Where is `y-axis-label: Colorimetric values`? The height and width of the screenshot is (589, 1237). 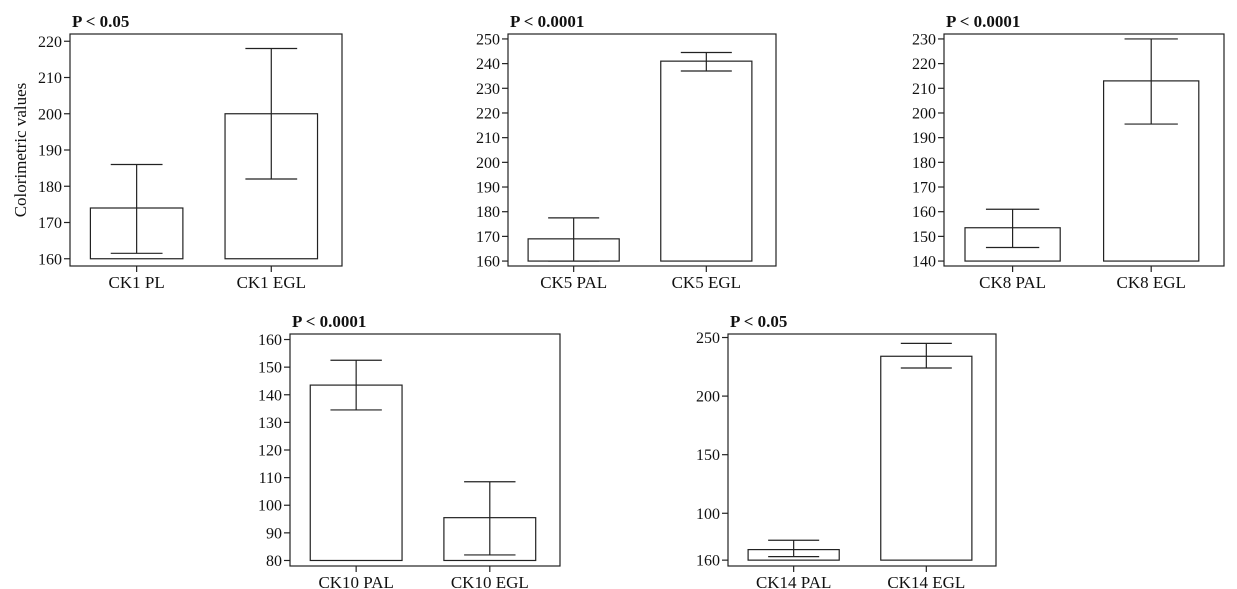
y-axis-label: Colorimetric values is located at coordinates (20, 150).